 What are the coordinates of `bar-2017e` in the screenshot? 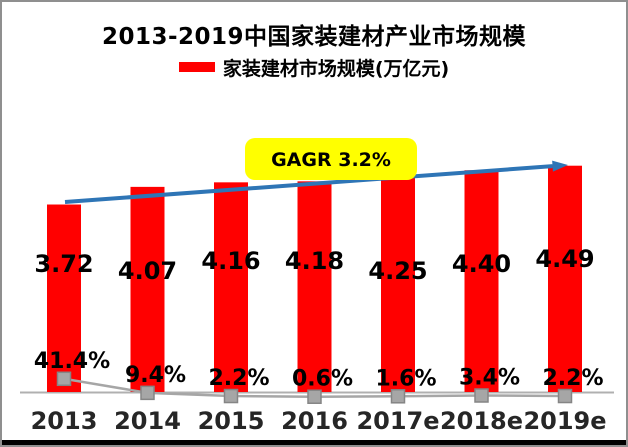 It's located at (398, 284).